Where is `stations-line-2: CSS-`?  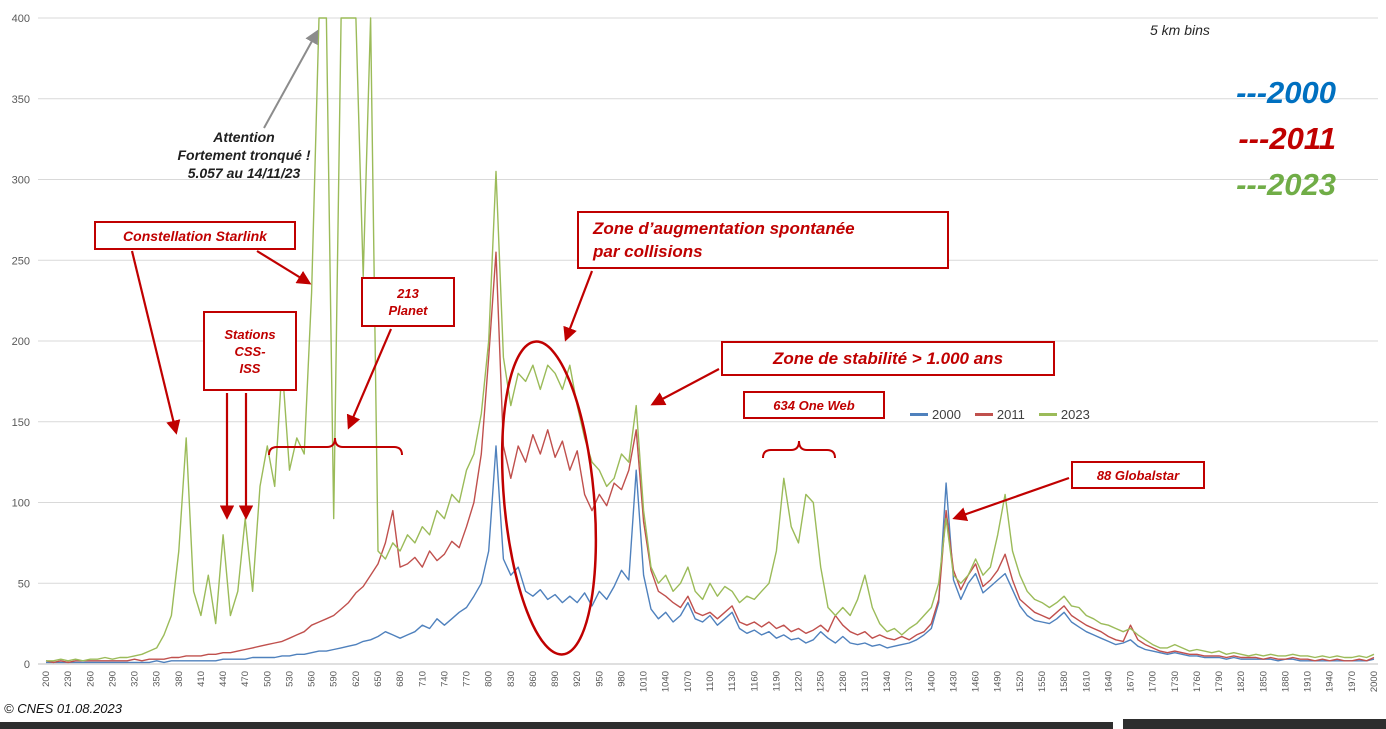 stations-line-2: CSS- is located at coordinates (250, 351).